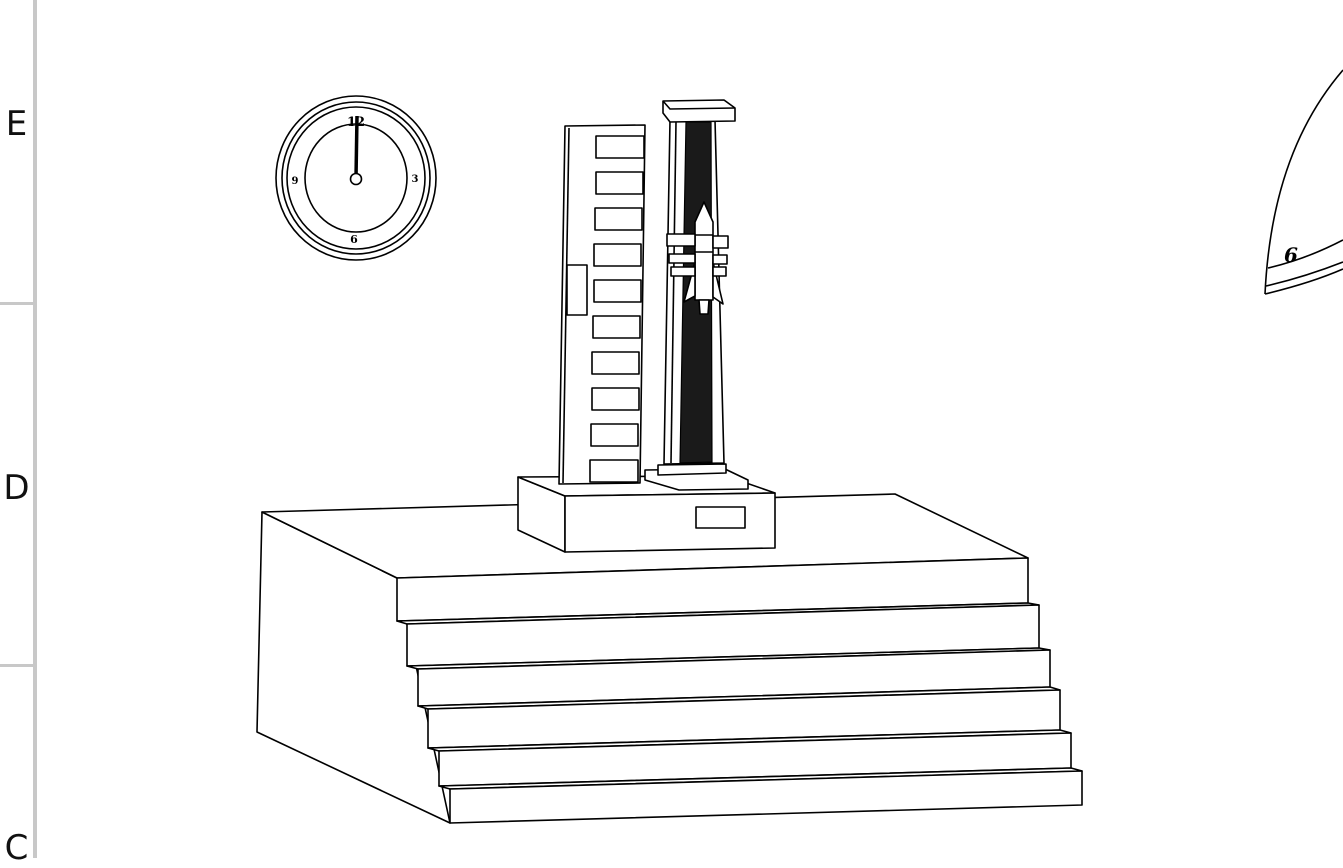 This screenshot has width=1343, height=868. I want to click on slab-edge-line, so click(566, 305).